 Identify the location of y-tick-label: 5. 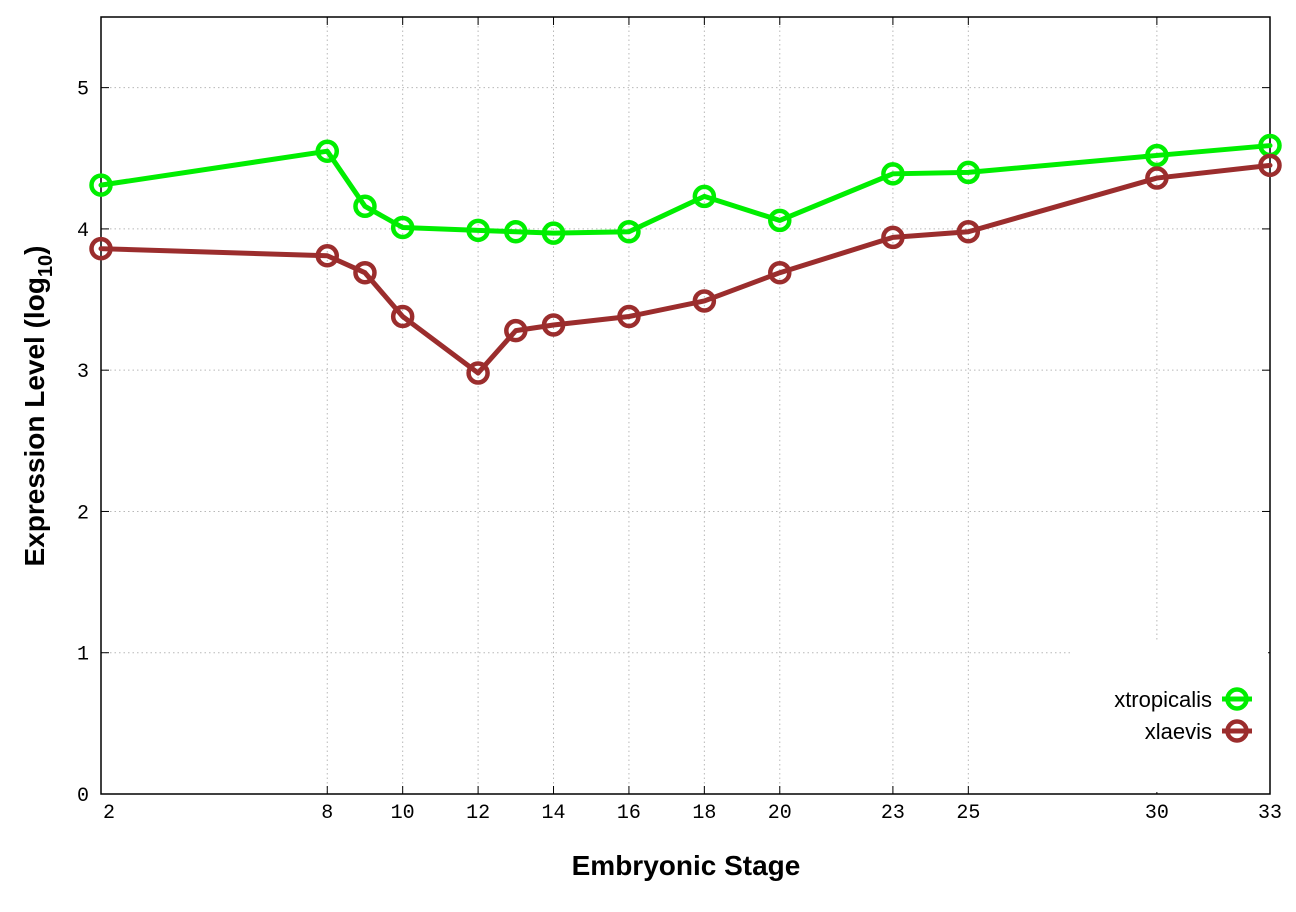
(83, 90).